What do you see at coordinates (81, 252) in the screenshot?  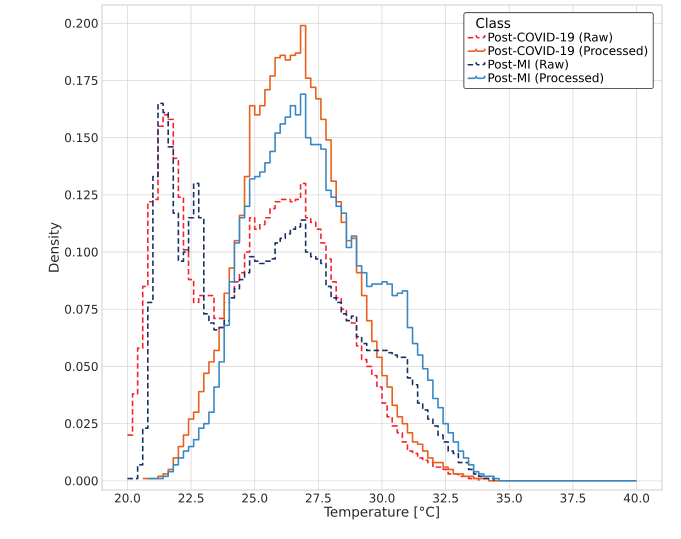 I see `y-tick-label: 0.100` at bounding box center [81, 252].